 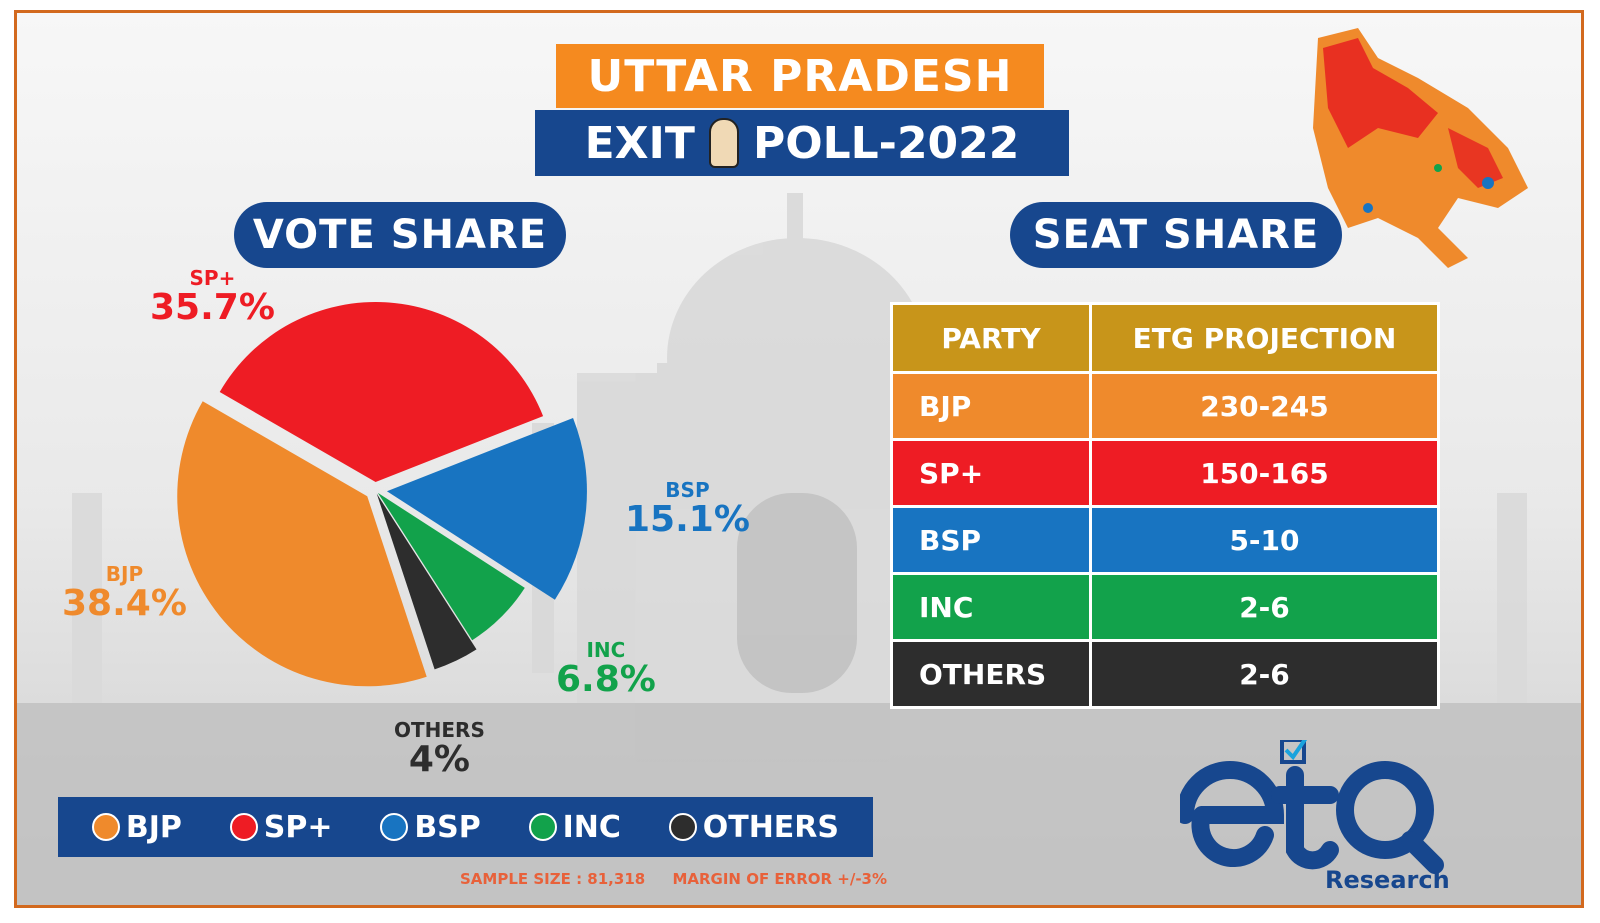 What do you see at coordinates (991, 607) in the screenshot?
I see `cell-party: INC` at bounding box center [991, 607].